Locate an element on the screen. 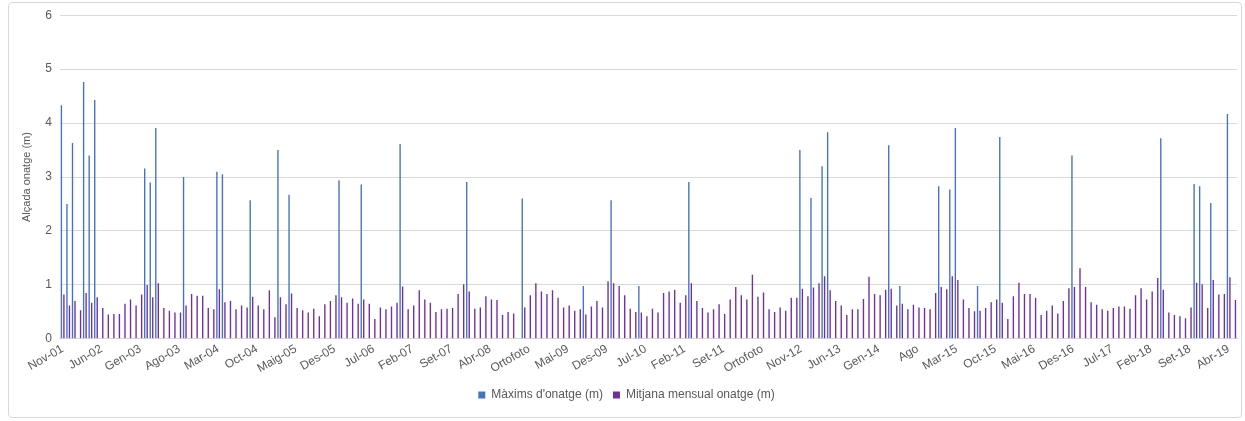 The image size is (1245, 421). y-tick-label: 1 is located at coordinates (49, 284).